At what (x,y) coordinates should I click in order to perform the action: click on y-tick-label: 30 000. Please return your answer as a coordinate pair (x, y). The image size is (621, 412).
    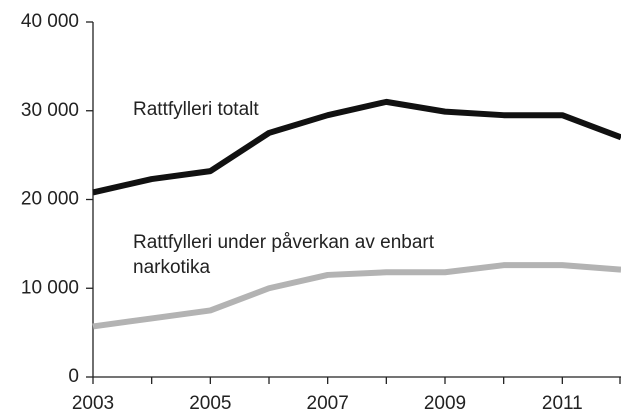
    Looking at the image, I should click on (50, 110).